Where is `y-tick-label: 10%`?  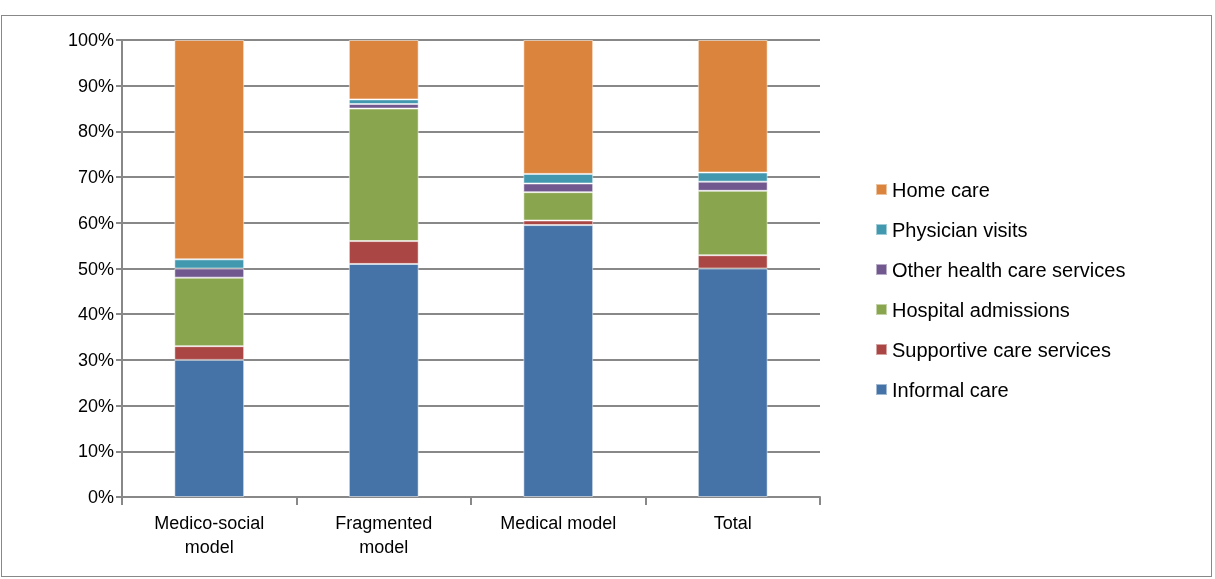 y-tick-label: 10% is located at coordinates (95, 451).